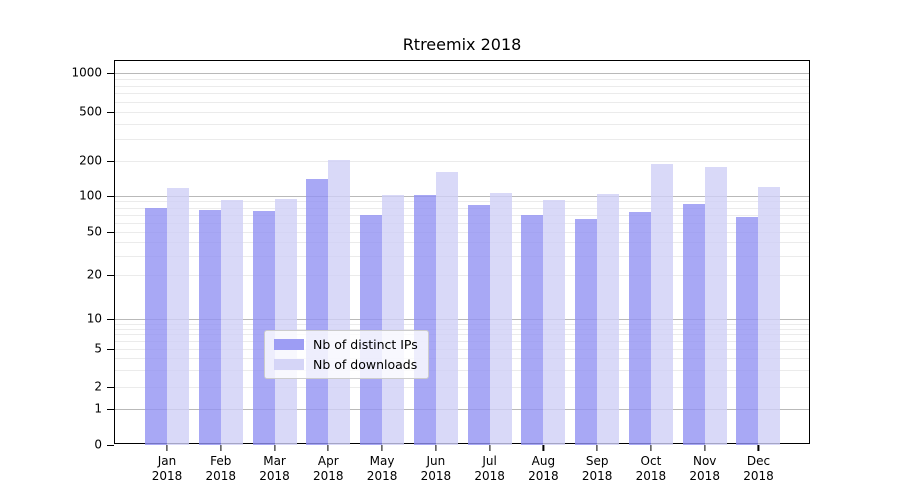 Image resolution: width=900 pixels, height=500 pixels. I want to click on x-axis-tick-label: Oct 2018, so click(651, 468).